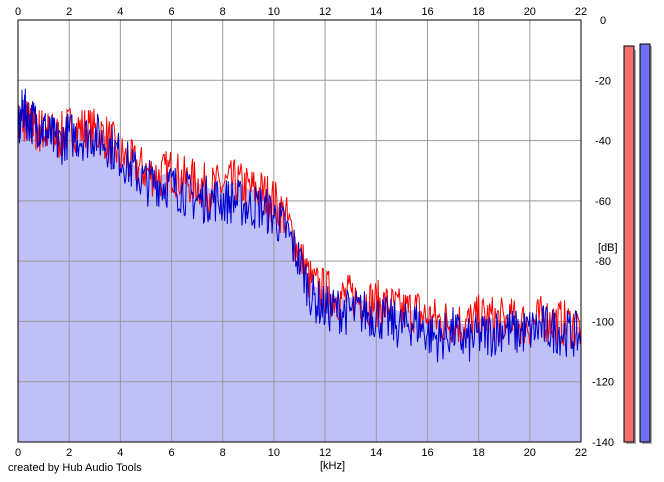  Describe the element at coordinates (530, 12) in the screenshot. I see `x-tick-label-top: 20` at that location.